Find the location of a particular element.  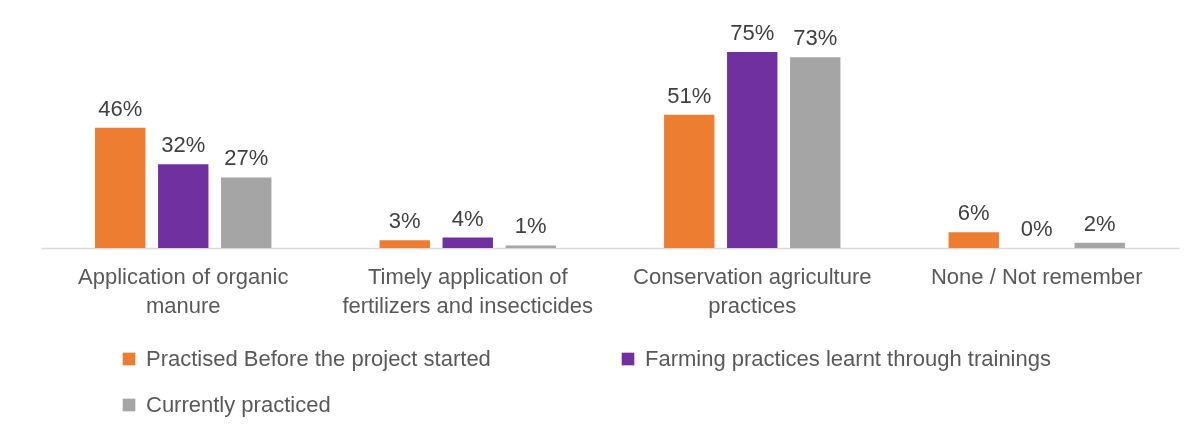

data-label: 0% is located at coordinates (1036, 228).